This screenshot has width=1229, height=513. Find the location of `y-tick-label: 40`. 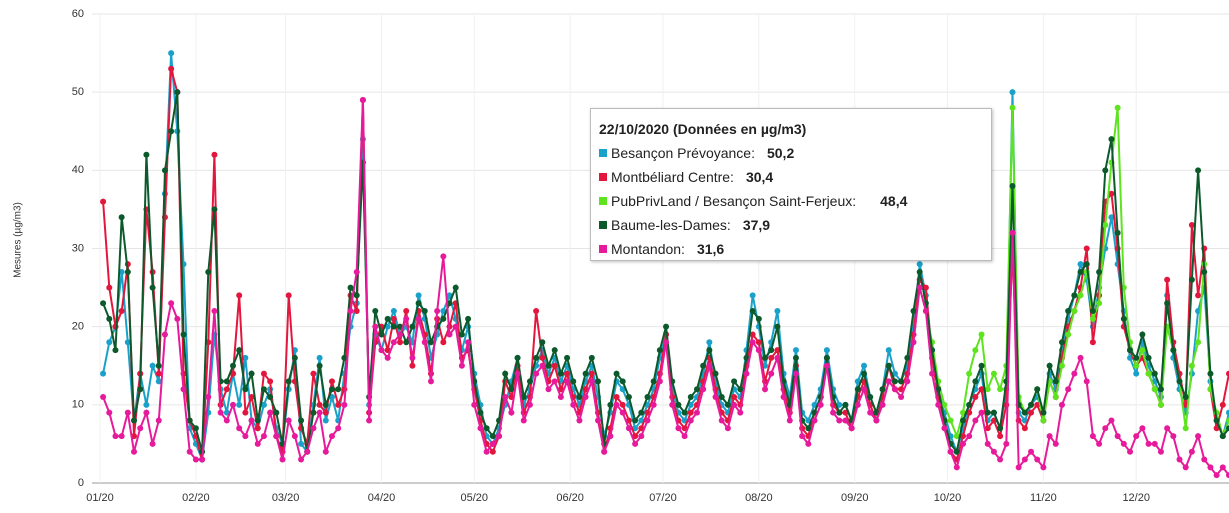

y-tick-label: 40 is located at coordinates (78, 170).